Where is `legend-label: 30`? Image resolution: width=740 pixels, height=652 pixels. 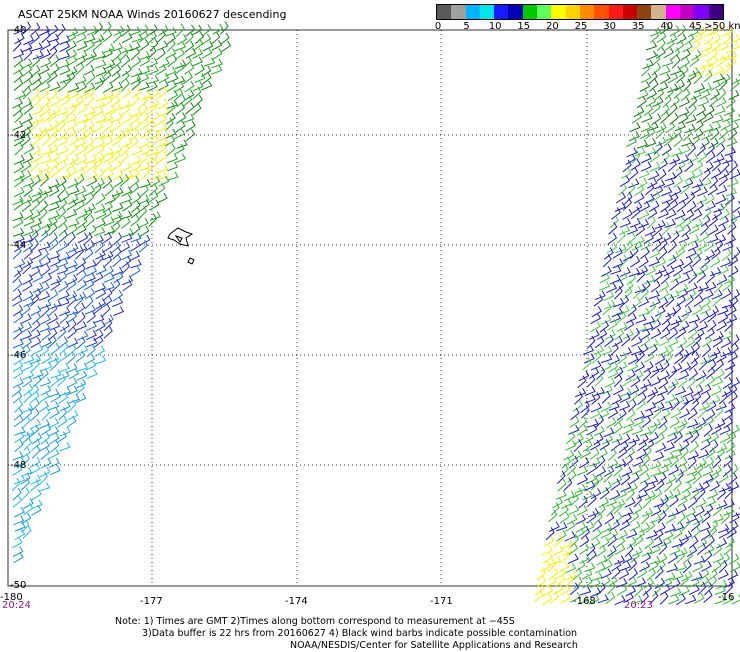 legend-label: 30 is located at coordinates (609, 26).